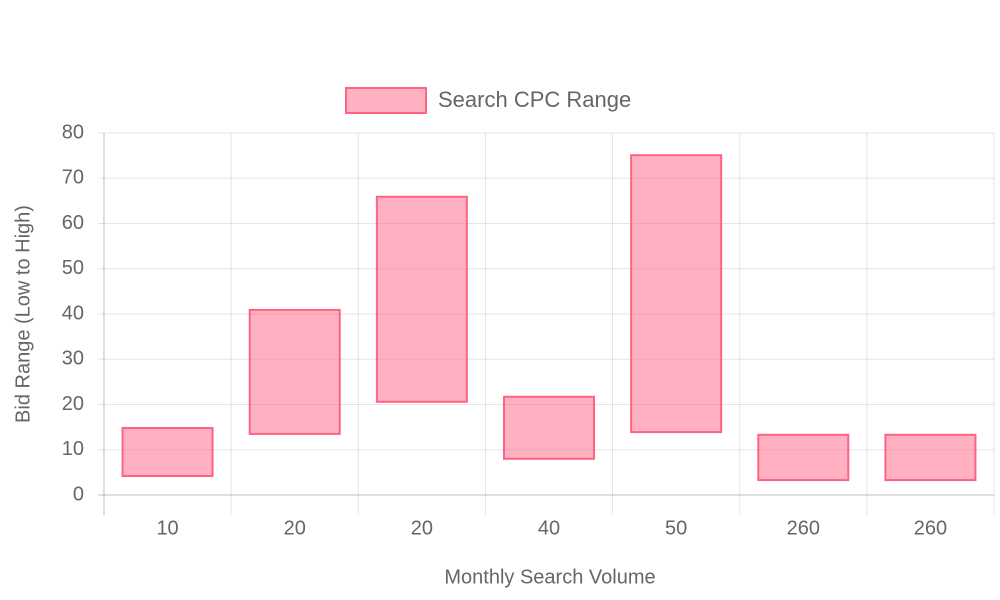 The width and height of the screenshot is (1000, 600). What do you see at coordinates (23, 314) in the screenshot?
I see `y-axis-title: Bid Range (Low to High)` at bounding box center [23, 314].